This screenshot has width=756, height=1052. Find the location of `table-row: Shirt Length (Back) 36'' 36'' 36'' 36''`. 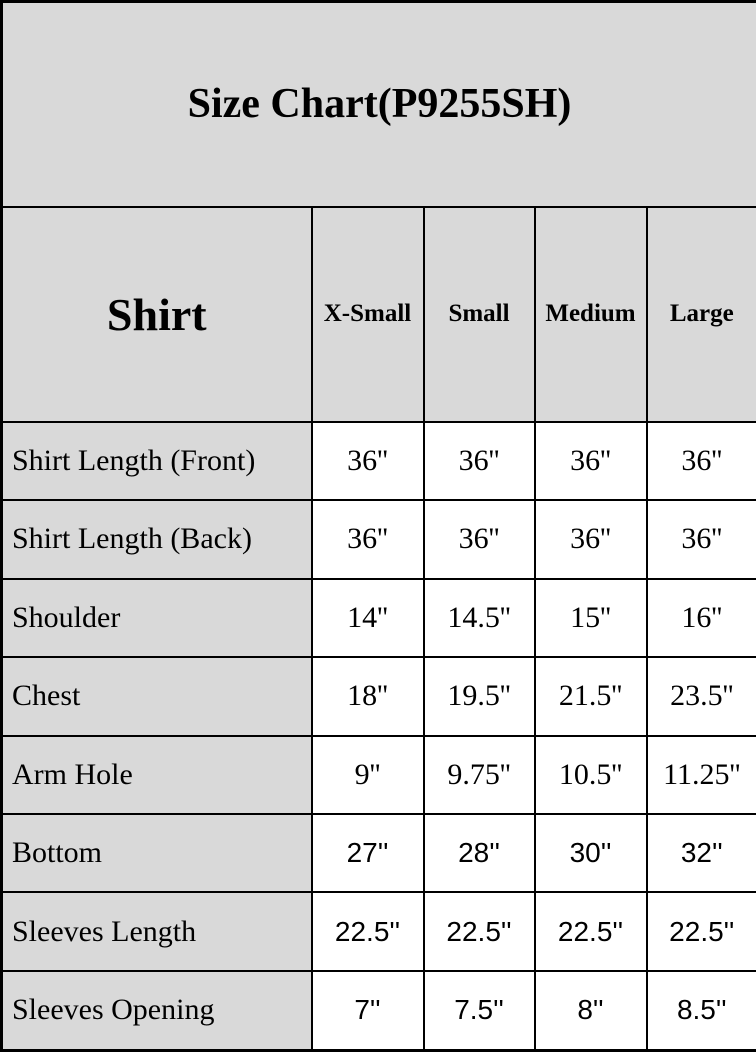

table-row: Shirt Length (Back) 36'' 36'' 36'' 36'' is located at coordinates (378, 539).